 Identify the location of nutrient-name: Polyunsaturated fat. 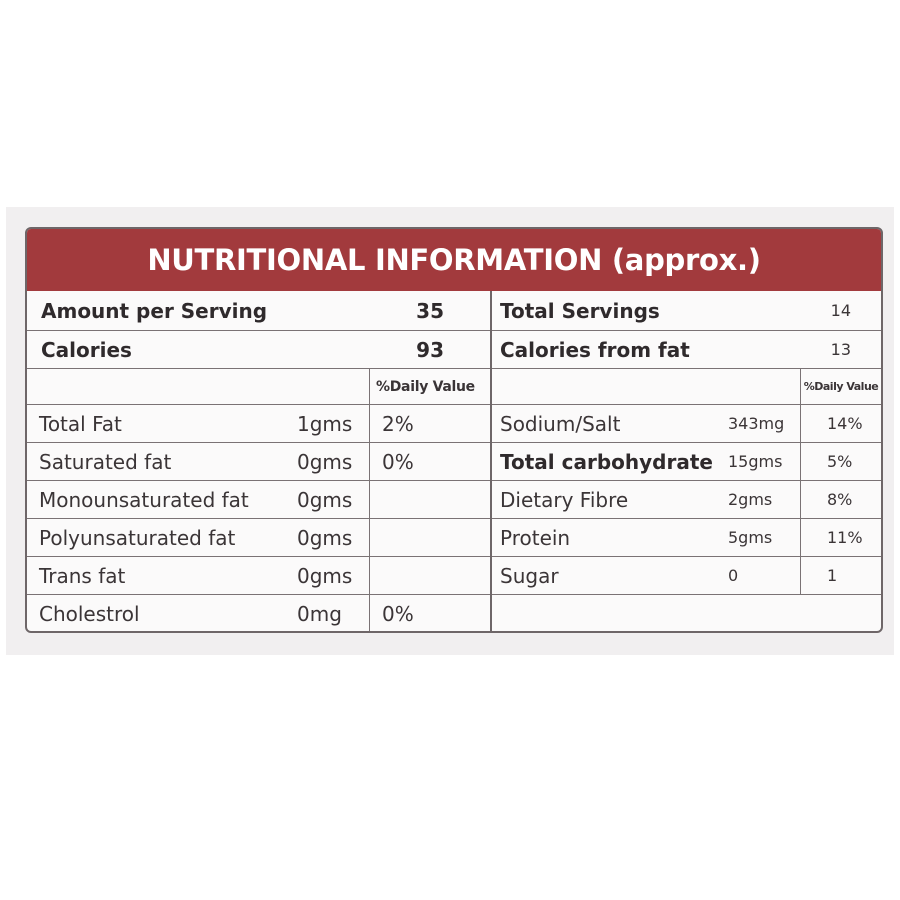
(137, 537).